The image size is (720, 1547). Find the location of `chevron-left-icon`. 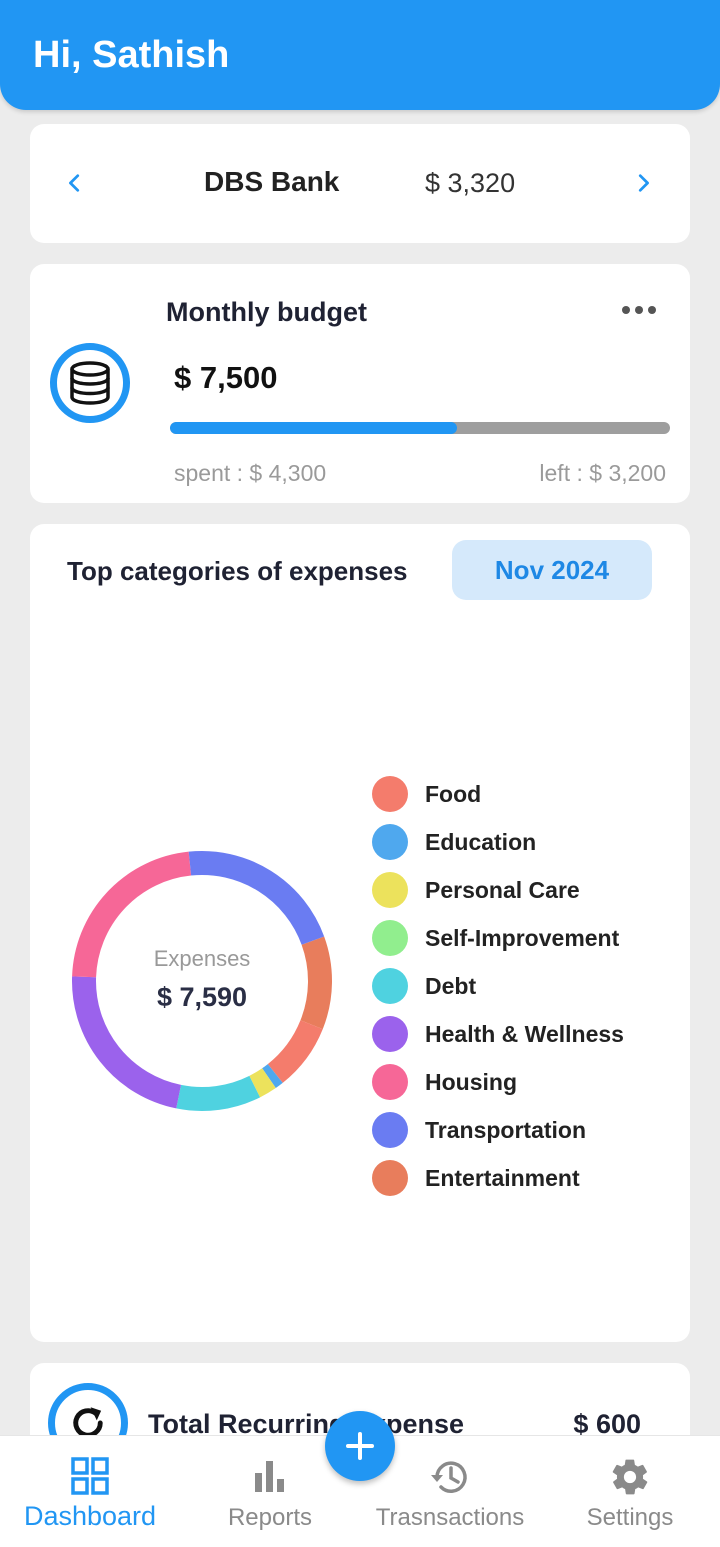

chevron-left-icon is located at coordinates (74, 183).